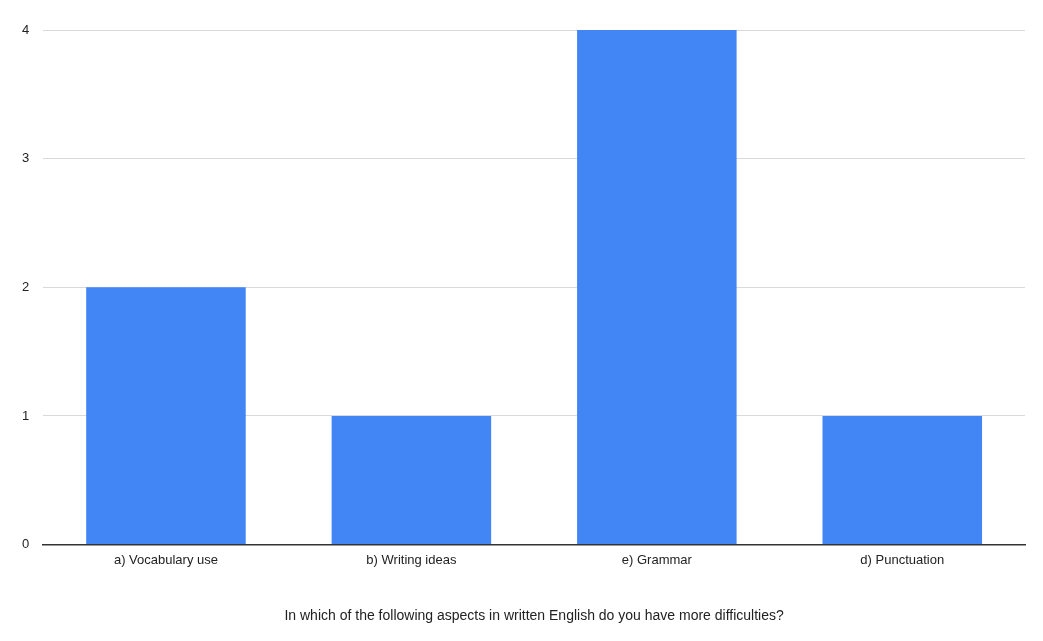 The width and height of the screenshot is (1043, 641). Describe the element at coordinates (26, 286) in the screenshot. I see `y-tick-label: 2` at that location.